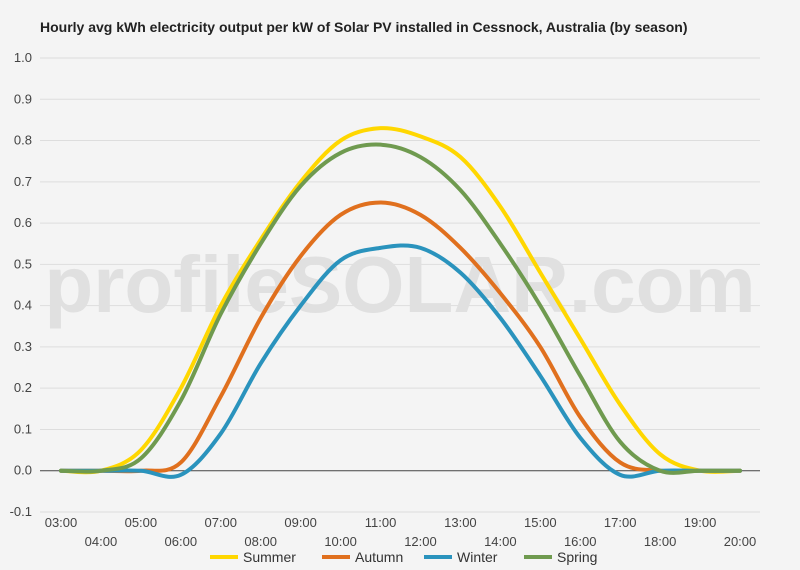  Describe the element at coordinates (540, 522) in the screenshot. I see `x-tick-label: 15:00` at that location.